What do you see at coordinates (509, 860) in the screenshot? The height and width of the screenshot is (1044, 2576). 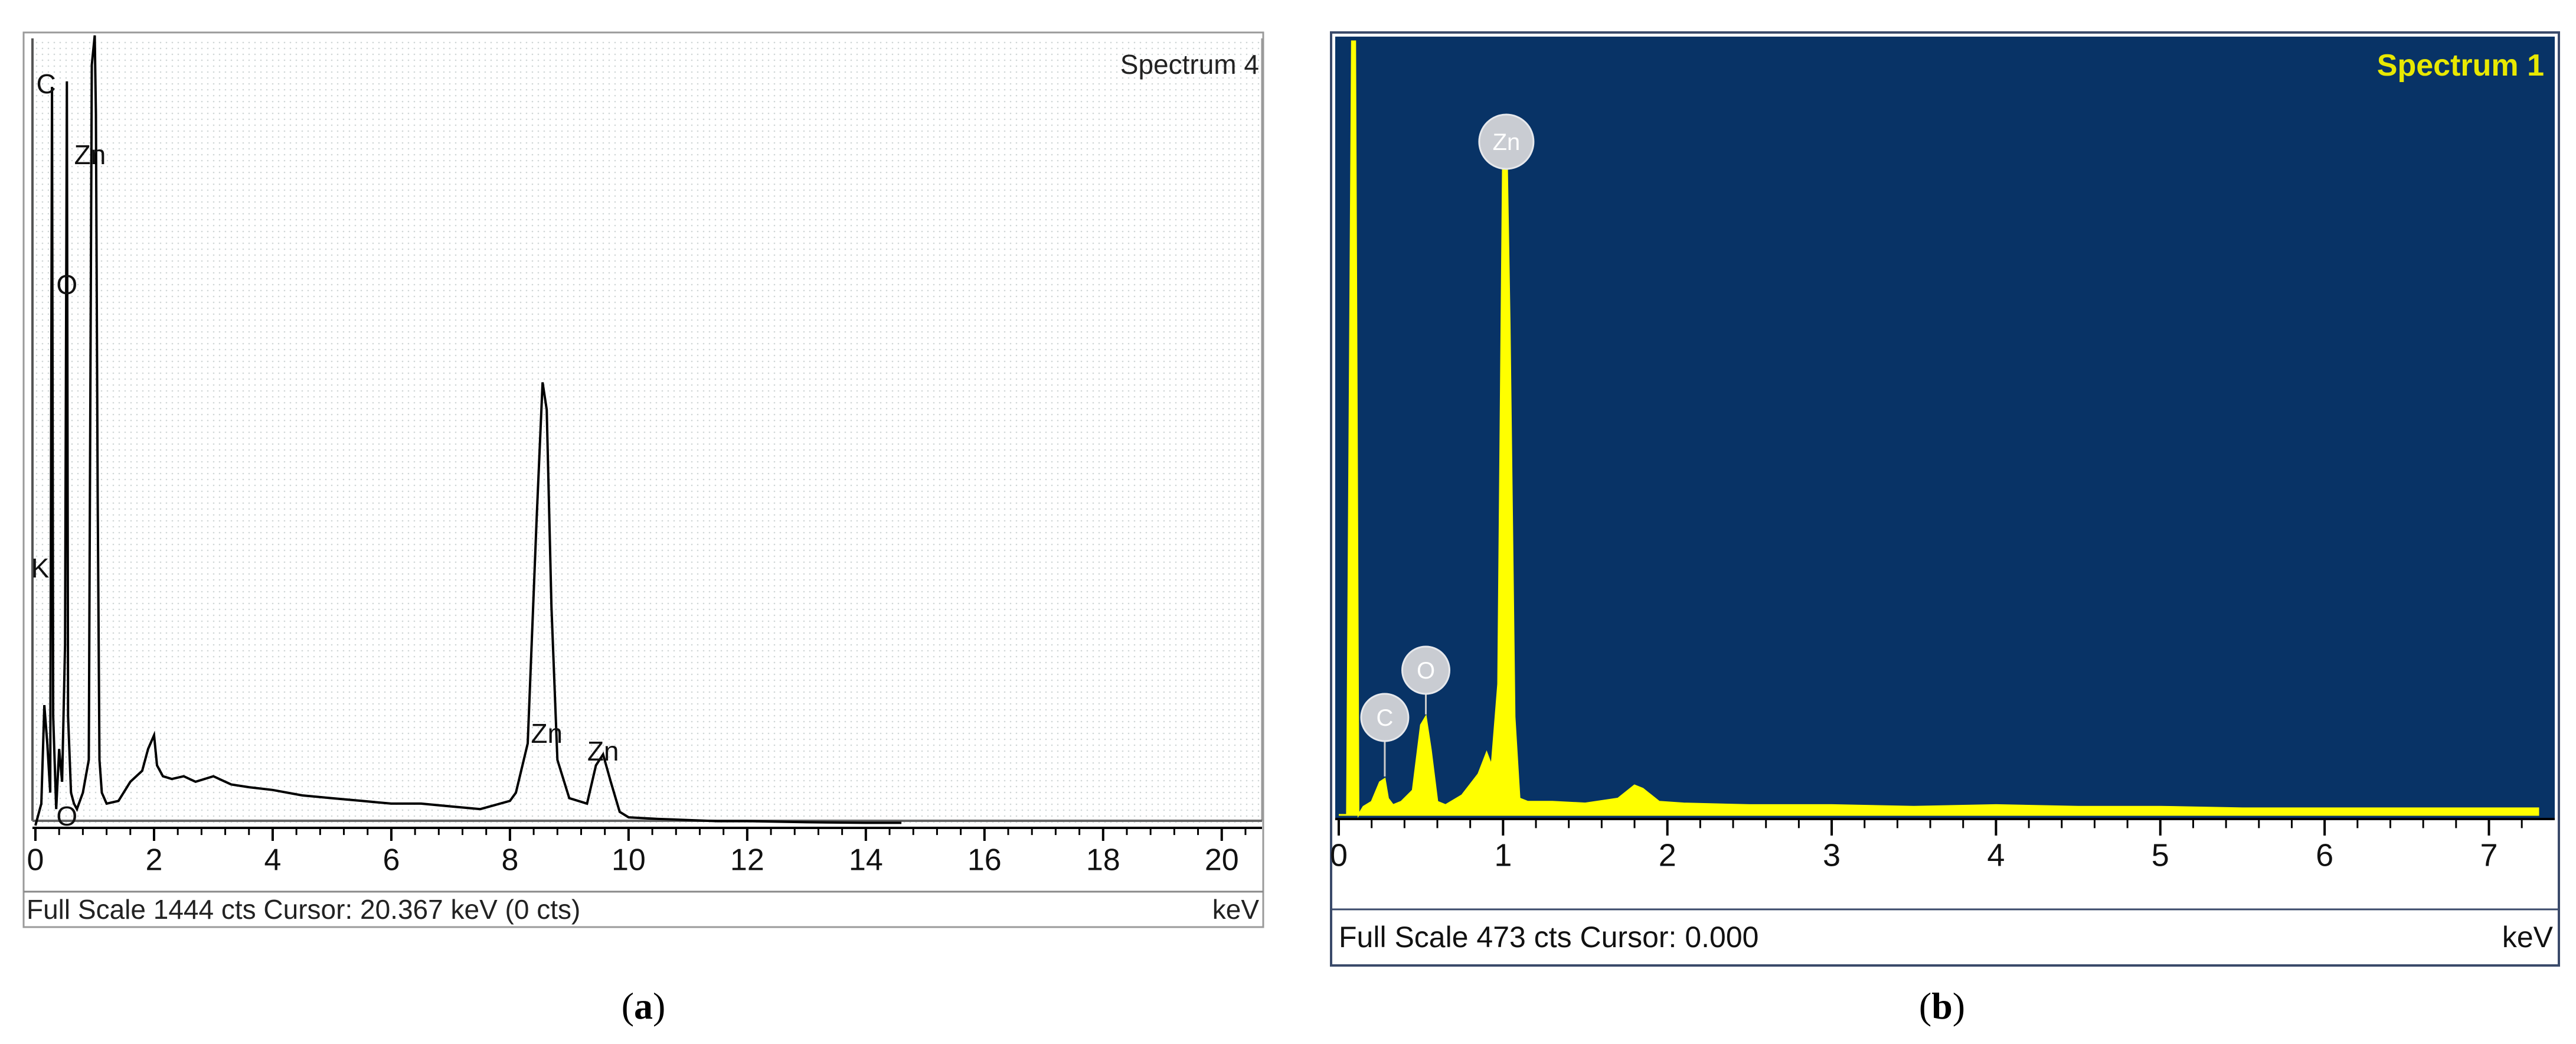 I see `x-tick-label: 8` at bounding box center [509, 860].